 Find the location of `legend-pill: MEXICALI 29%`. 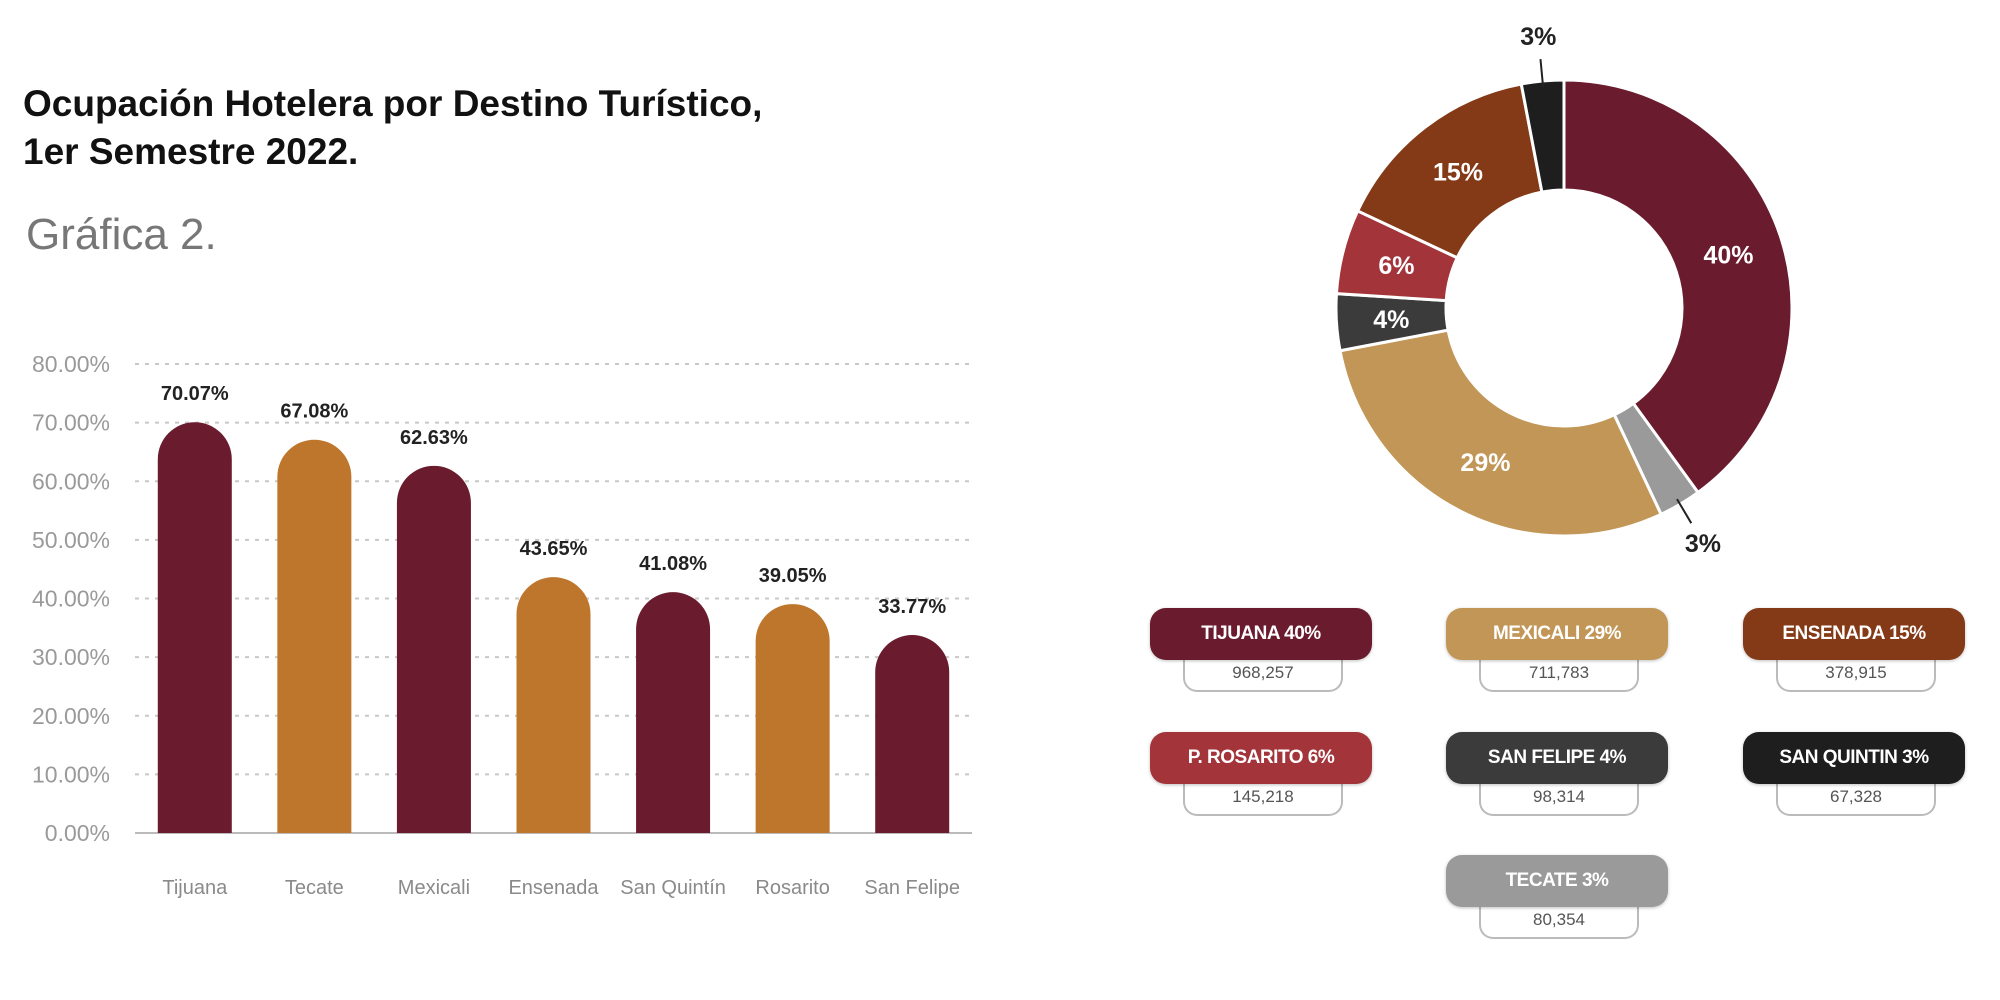

legend-pill: MEXICALI 29% is located at coordinates (1557, 634).